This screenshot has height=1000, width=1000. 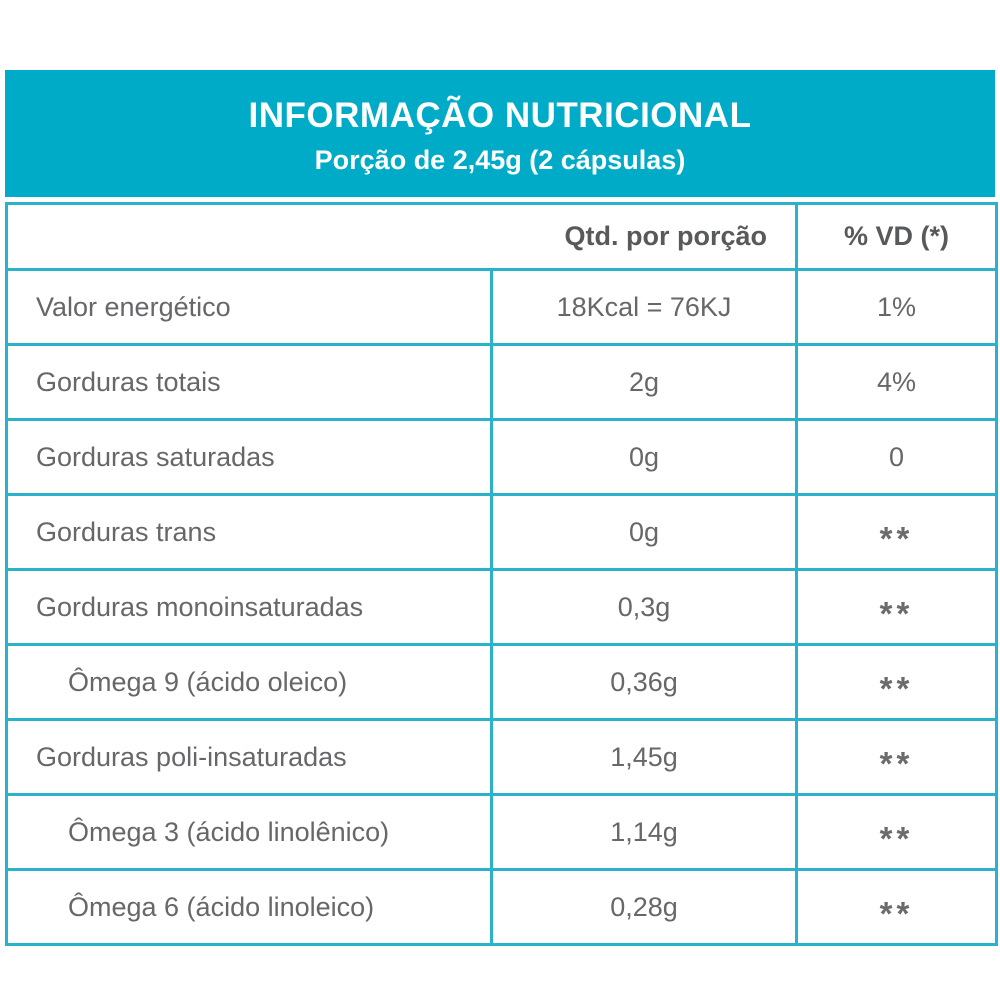 What do you see at coordinates (896, 382) in the screenshot?
I see `nutrient-vd: 4%` at bounding box center [896, 382].